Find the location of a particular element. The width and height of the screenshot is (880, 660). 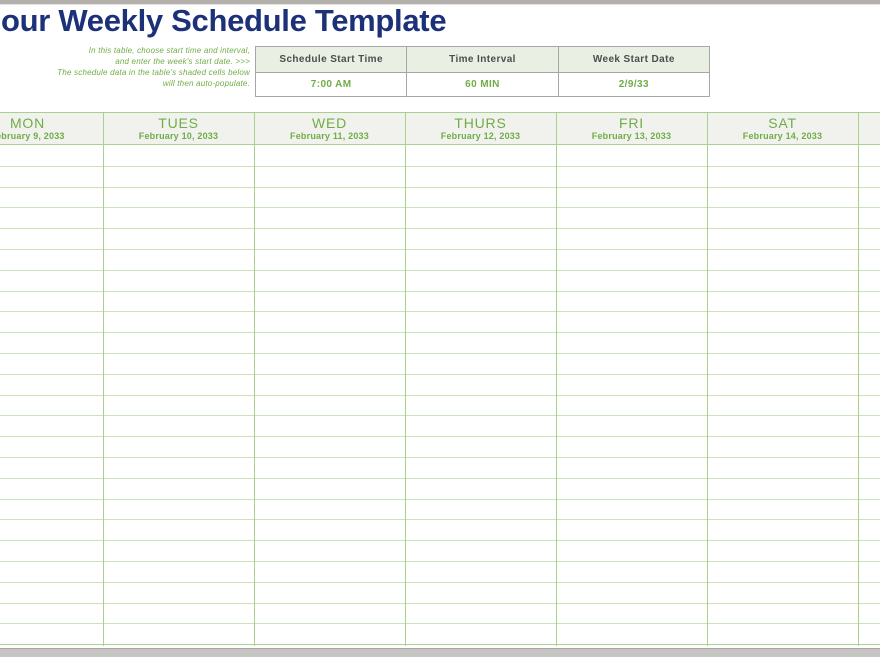

settings-header-week-start-date: Week Start Date is located at coordinates (633, 60).